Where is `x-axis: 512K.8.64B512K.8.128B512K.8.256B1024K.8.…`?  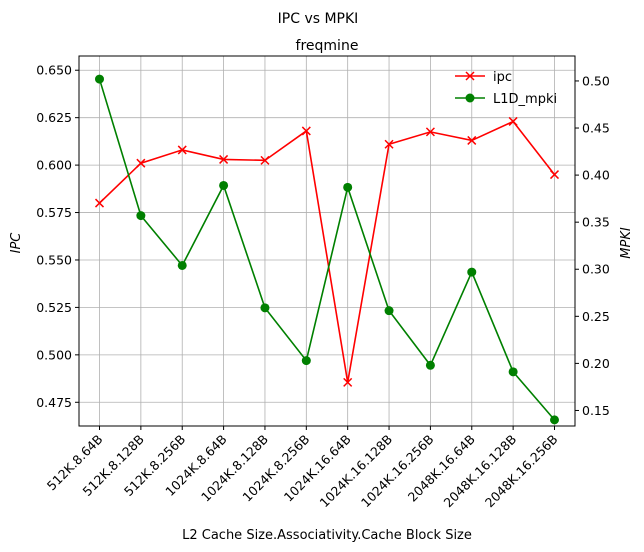
x-axis: 512K.8.64B512K.8.128B512K.8.256B1024K.8.… is located at coordinates (302, 468).